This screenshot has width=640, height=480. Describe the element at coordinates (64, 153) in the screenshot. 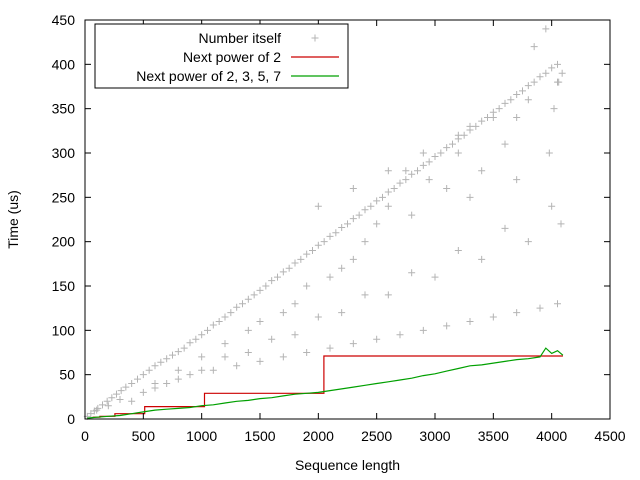

I see `y-tick-label: 300` at that location.